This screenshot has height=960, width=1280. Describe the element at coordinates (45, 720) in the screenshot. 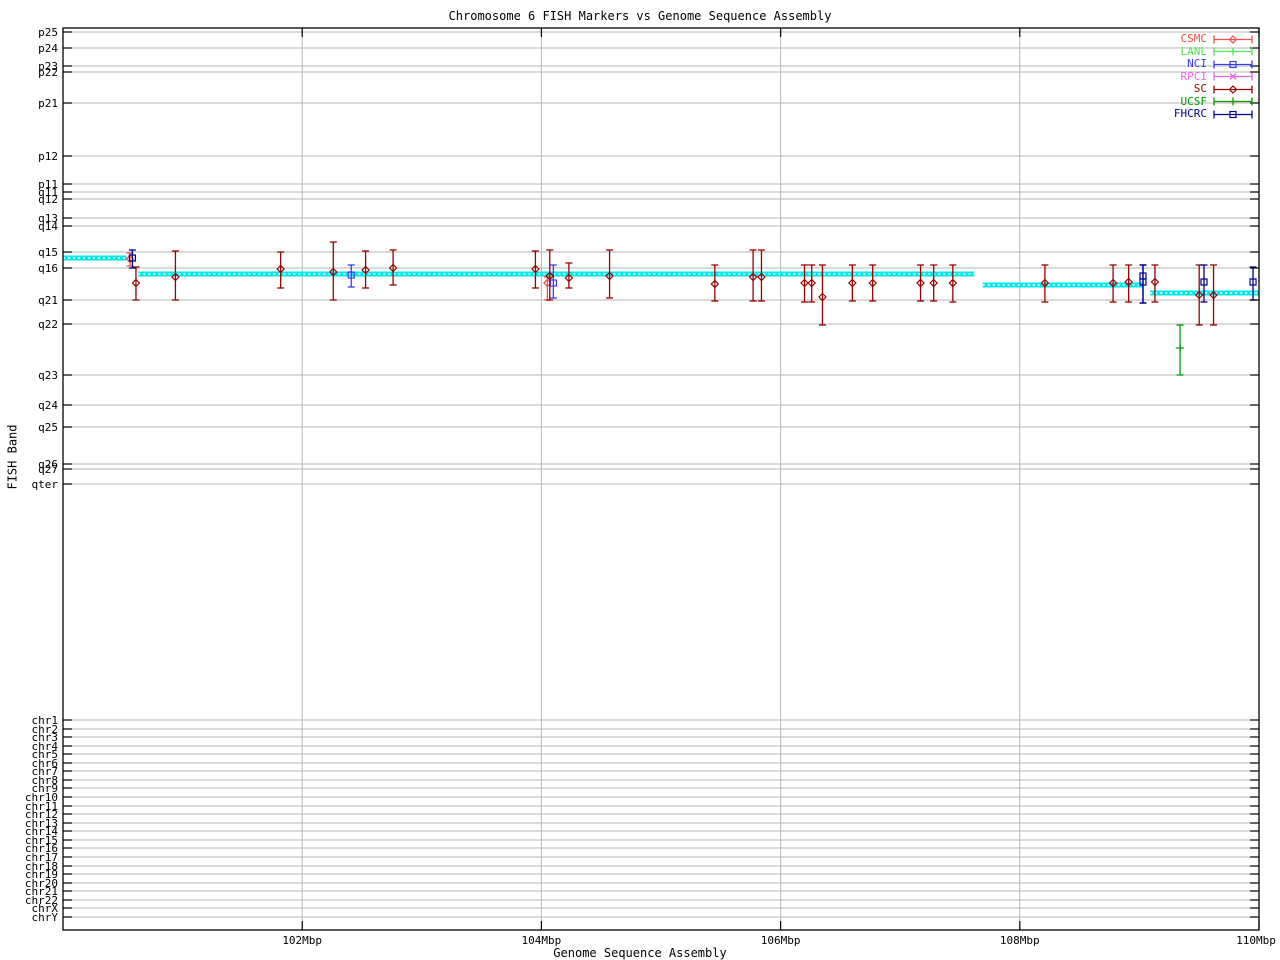

I see `y-tick-label-chr1: chr1` at that location.